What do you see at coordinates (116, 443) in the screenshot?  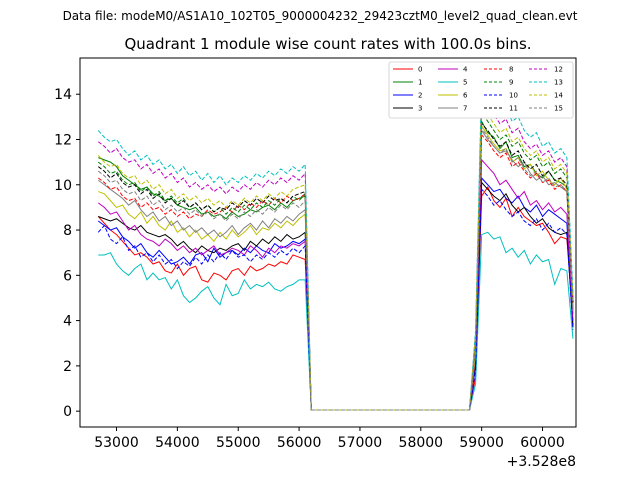 I see `x-tick-label: 53000` at bounding box center [116, 443].